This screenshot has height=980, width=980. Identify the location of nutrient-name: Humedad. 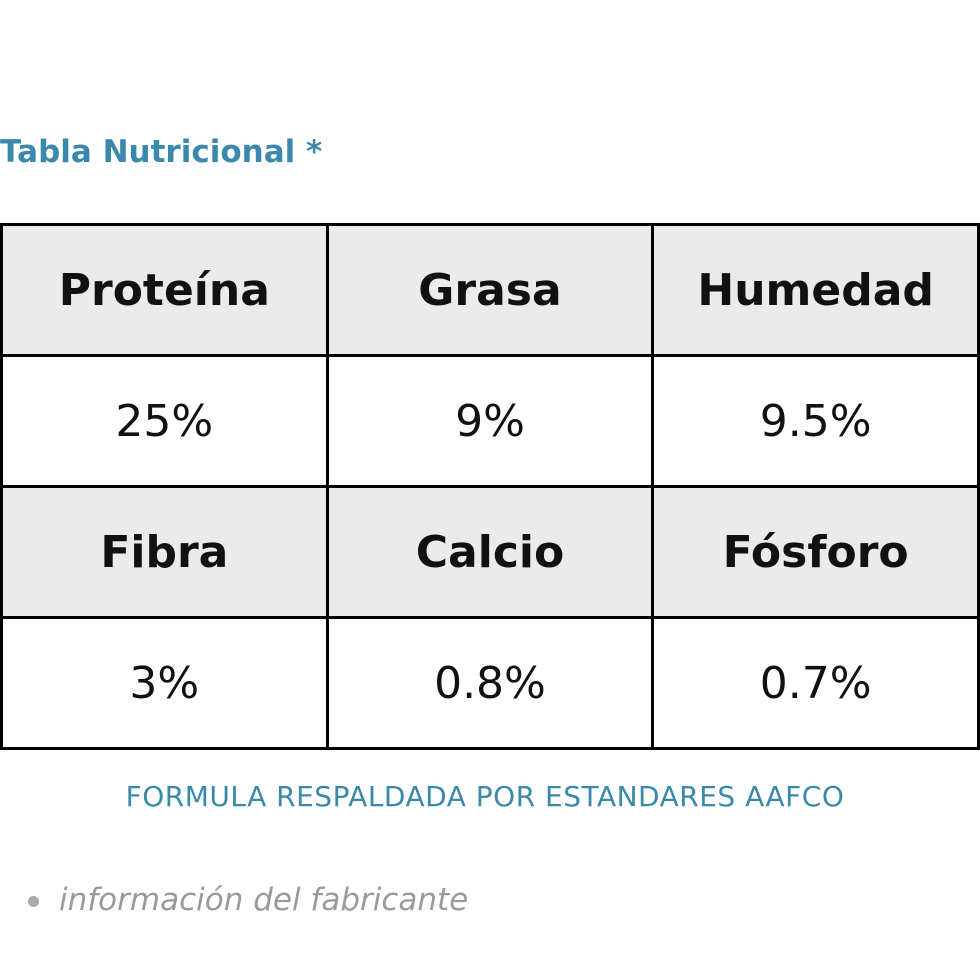
(815, 290).